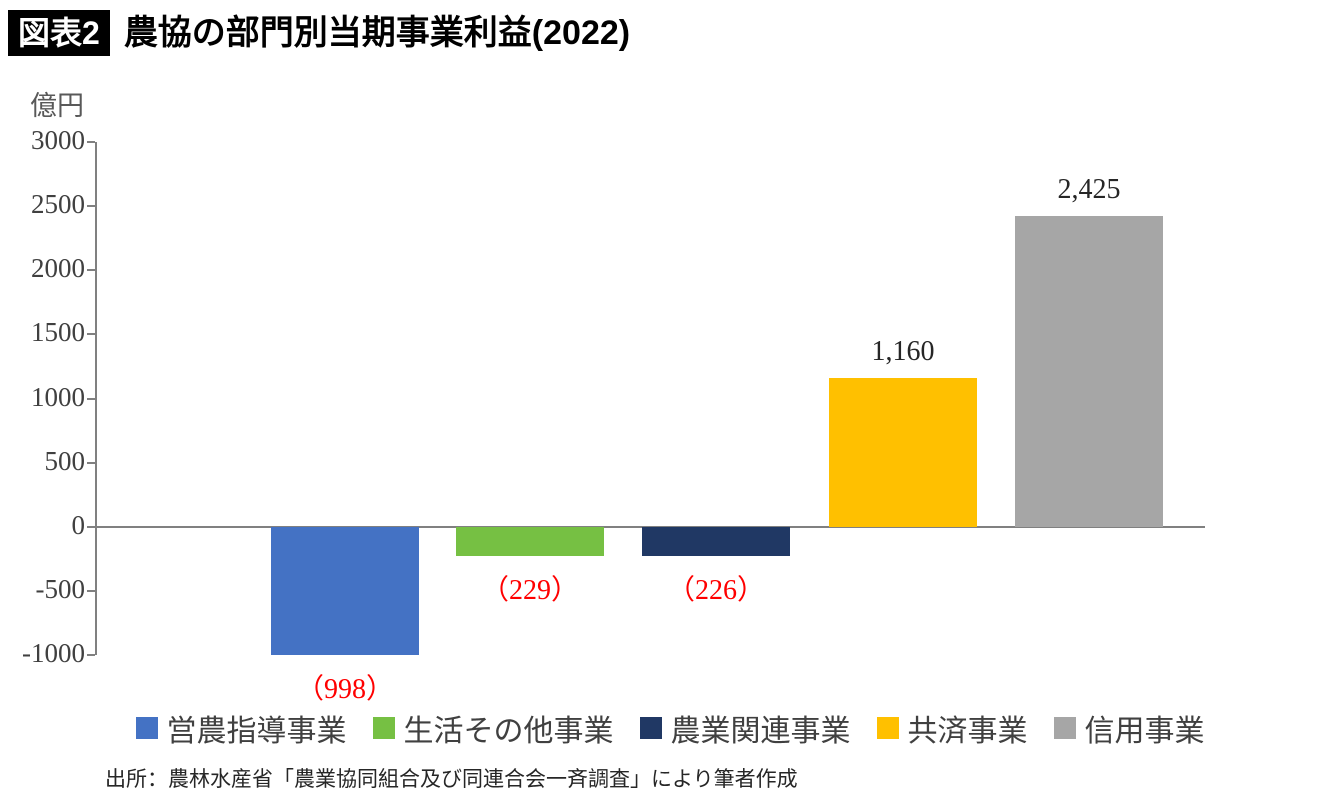 This screenshot has height=809, width=1340. What do you see at coordinates (58, 332) in the screenshot?
I see `y-axis-tick-label: 1500` at bounding box center [58, 332].